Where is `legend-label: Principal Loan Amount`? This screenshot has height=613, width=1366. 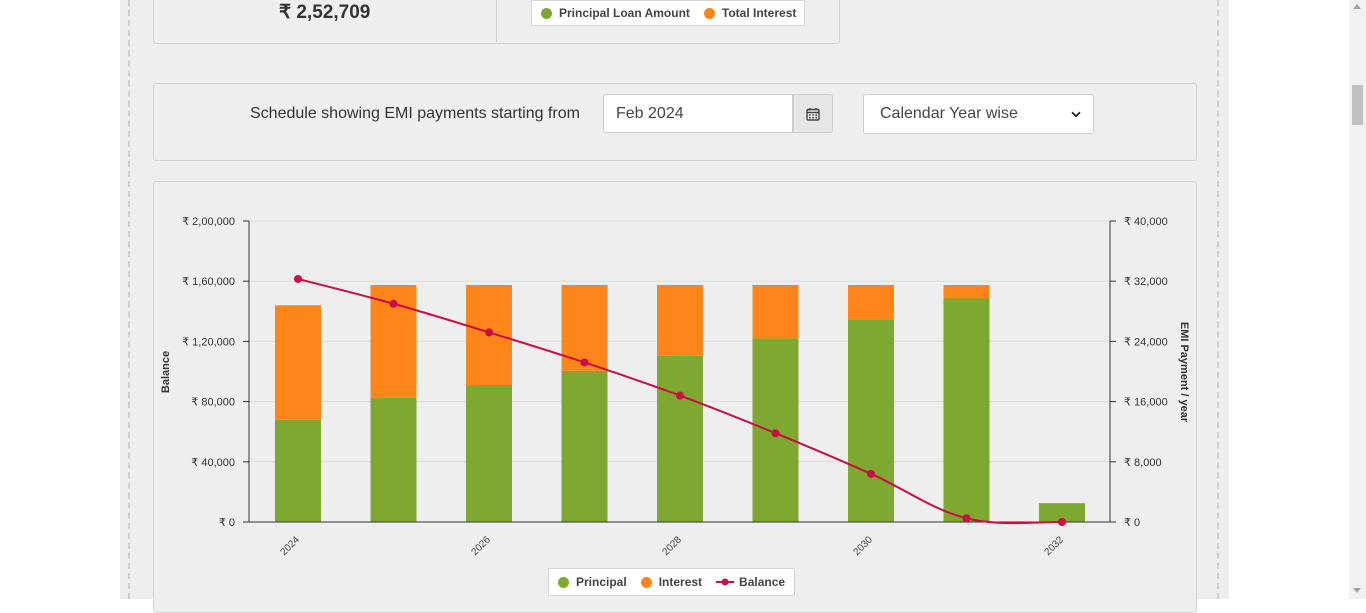 legend-label: Principal Loan Amount is located at coordinates (624, 13).